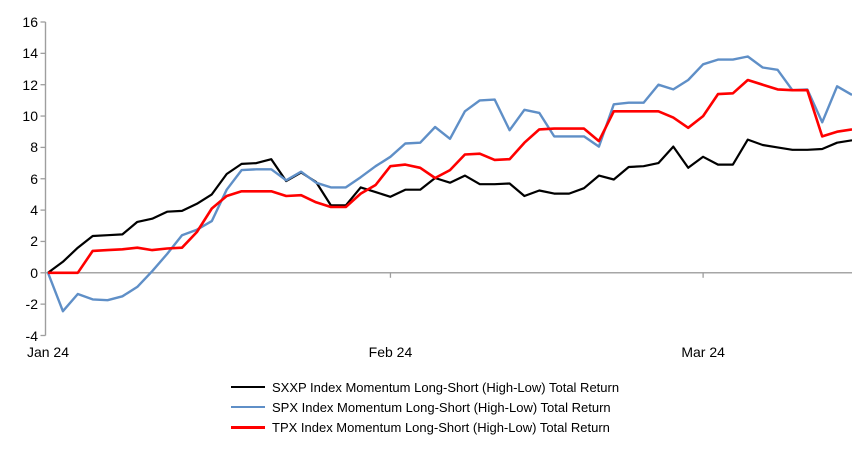 The image size is (852, 452). I want to click on x-axis-tick-label: Jan 24, so click(48, 352).